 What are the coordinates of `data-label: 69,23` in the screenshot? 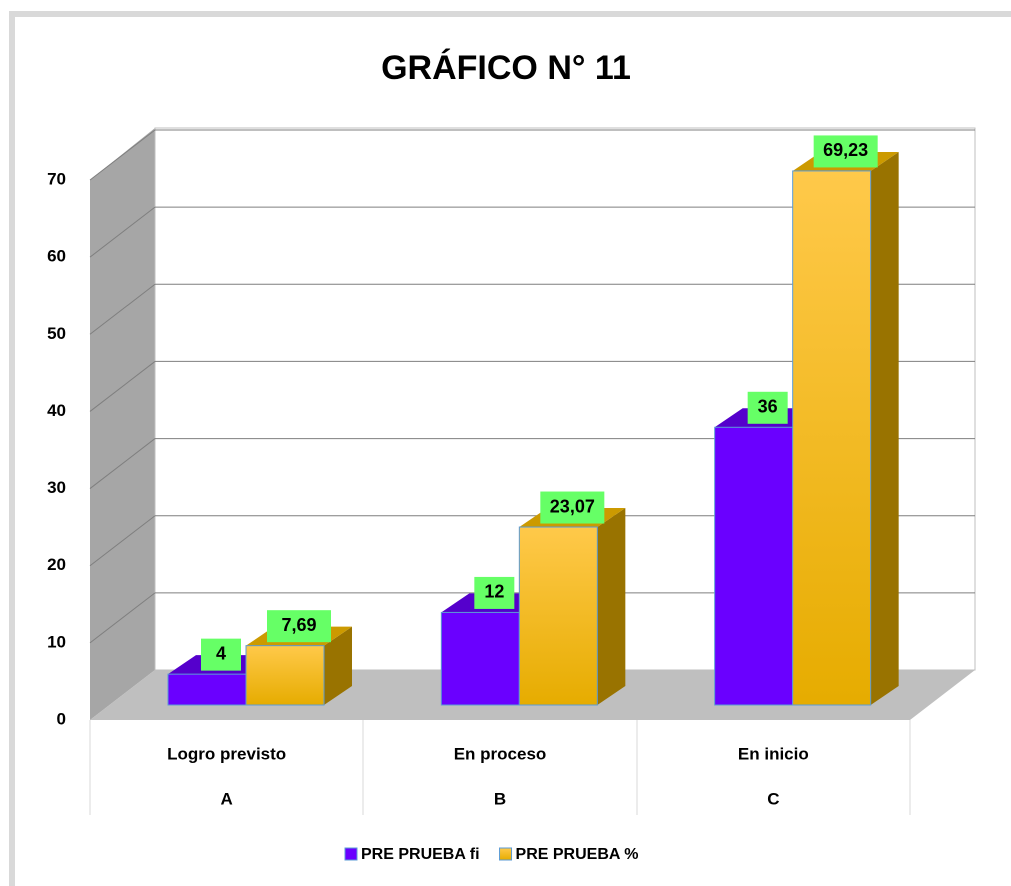 It's located at (845, 150).